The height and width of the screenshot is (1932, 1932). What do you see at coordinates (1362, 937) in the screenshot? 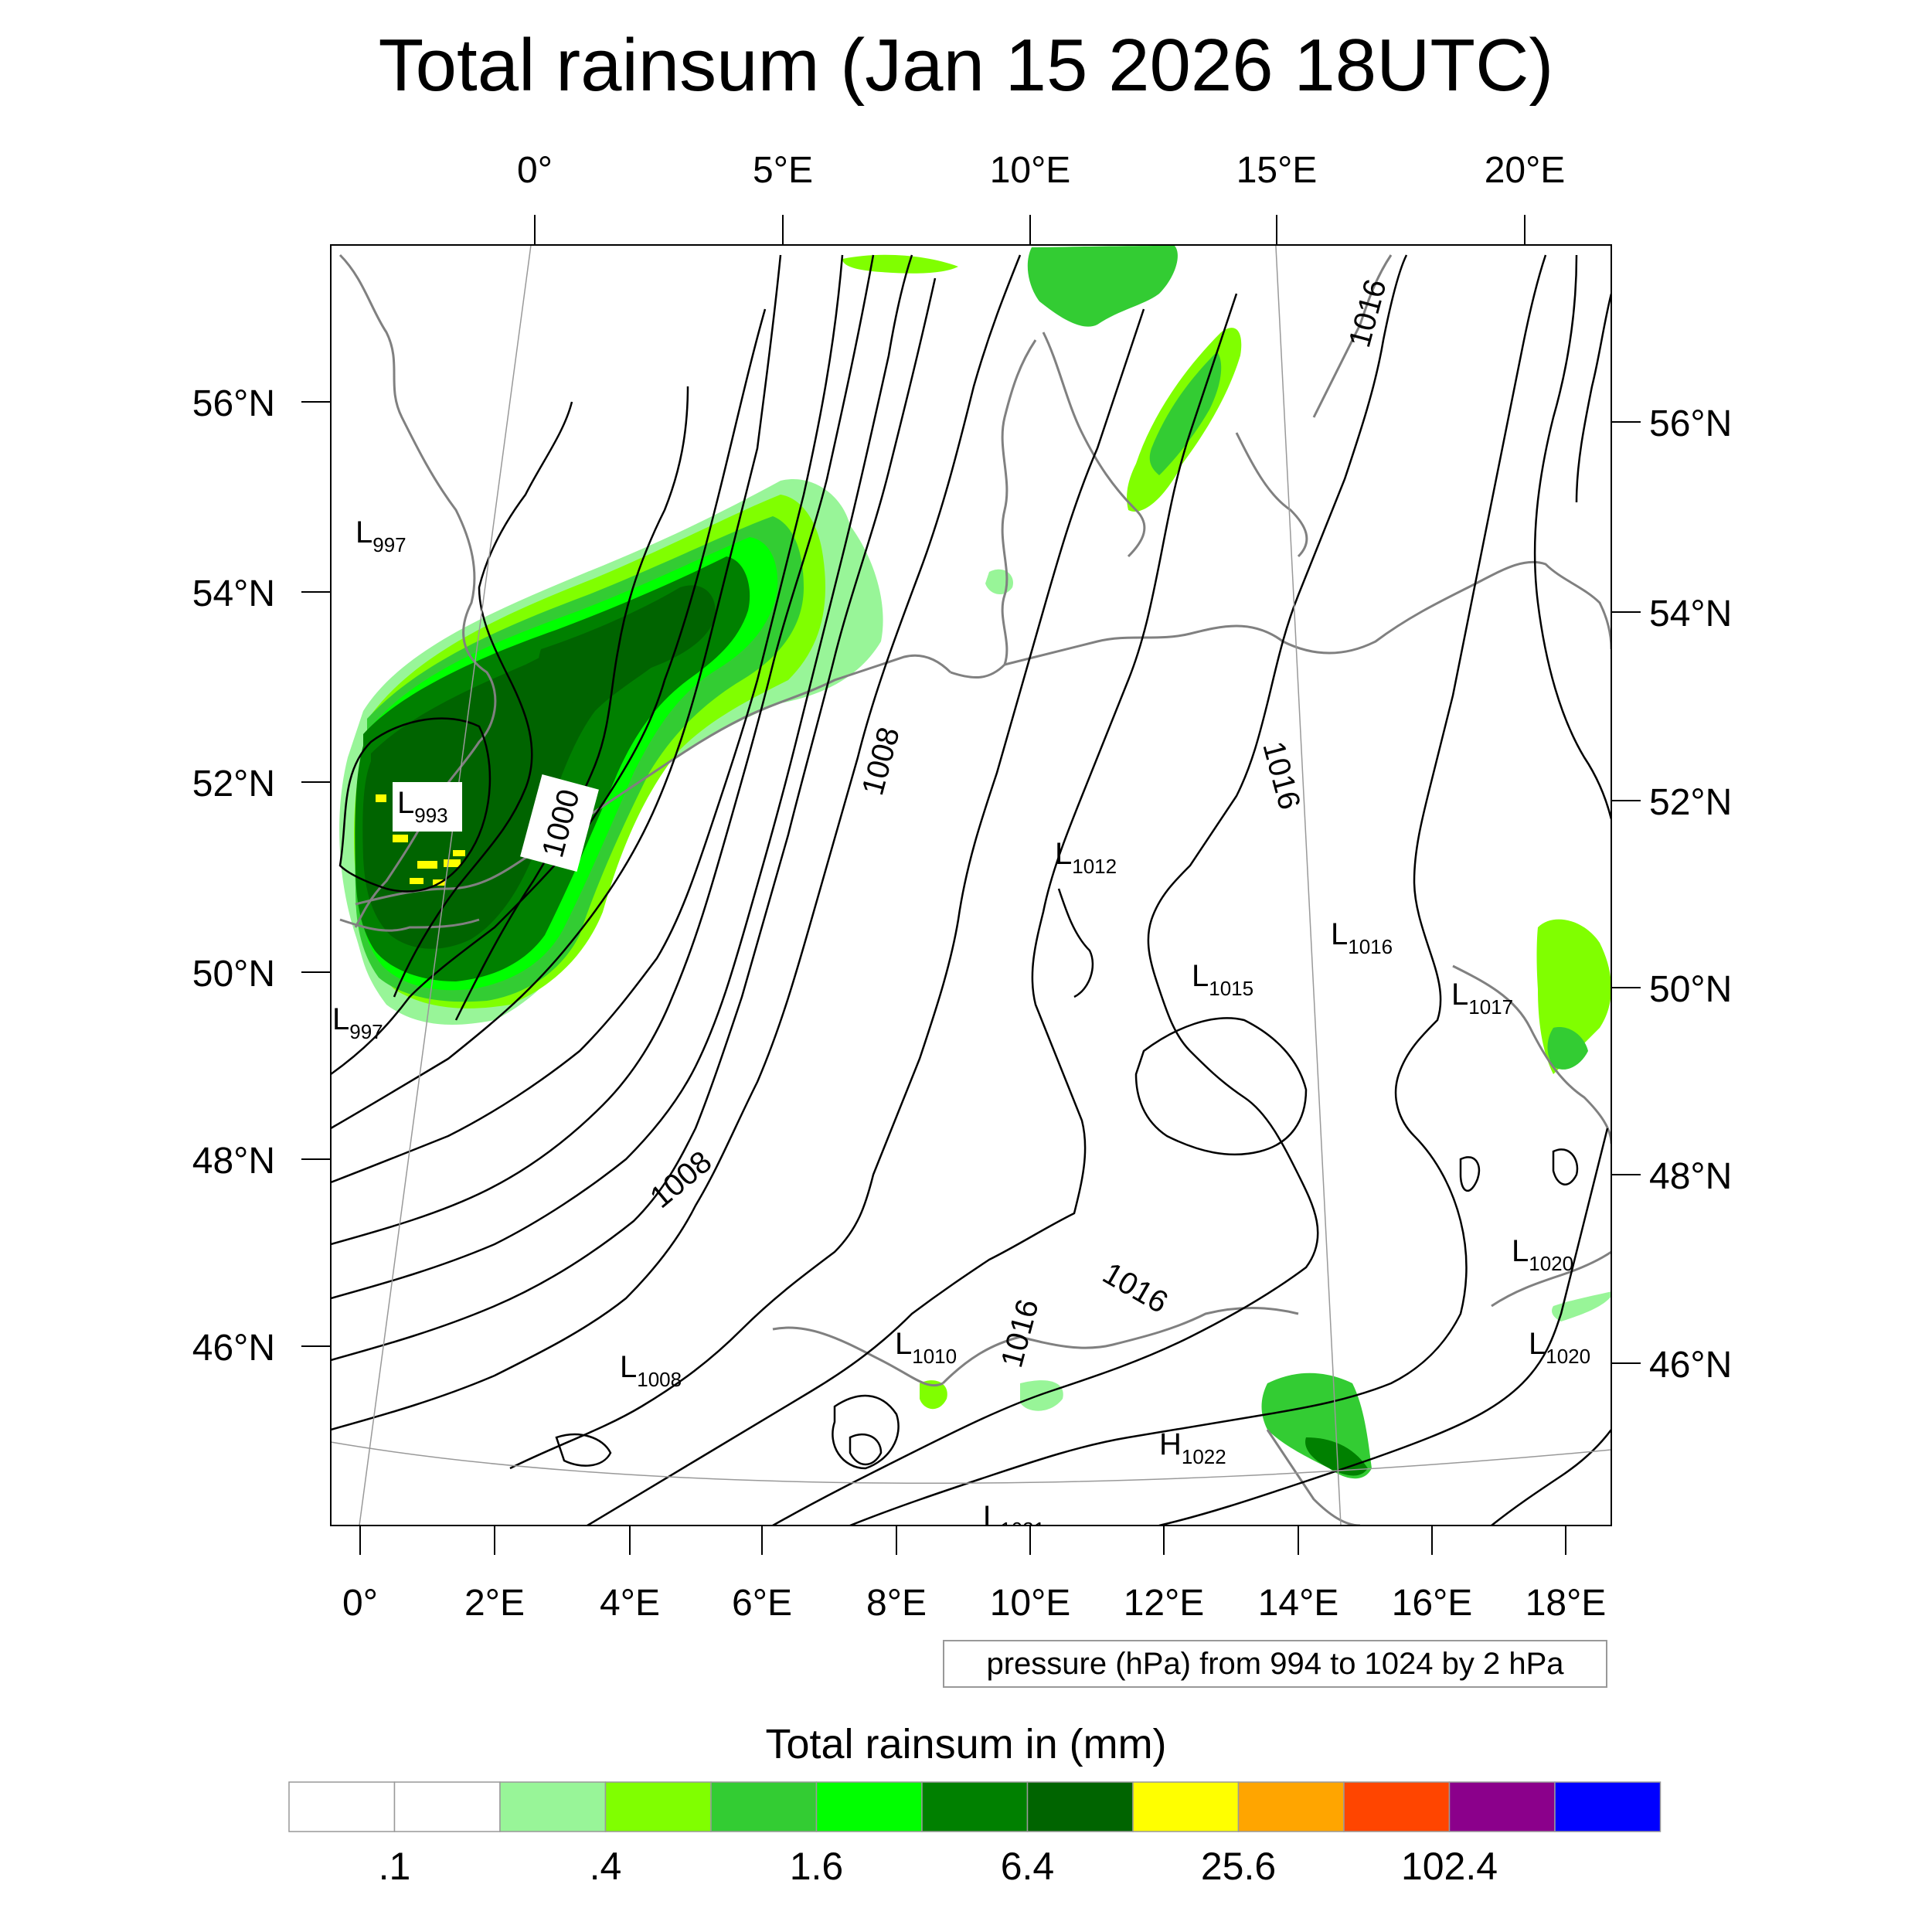
I see `pressure-center-l1016: L1016` at bounding box center [1362, 937].